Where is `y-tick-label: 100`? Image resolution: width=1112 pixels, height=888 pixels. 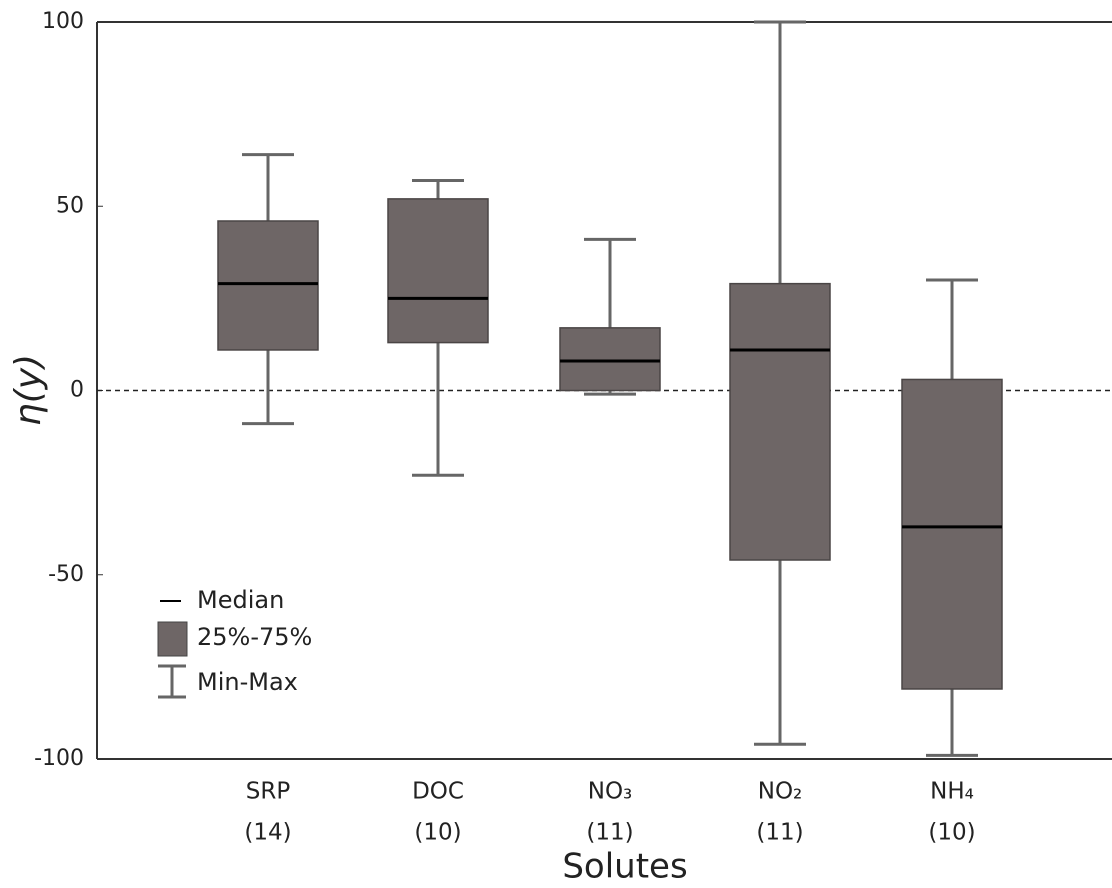 y-tick-label: 100 is located at coordinates (63, 21).